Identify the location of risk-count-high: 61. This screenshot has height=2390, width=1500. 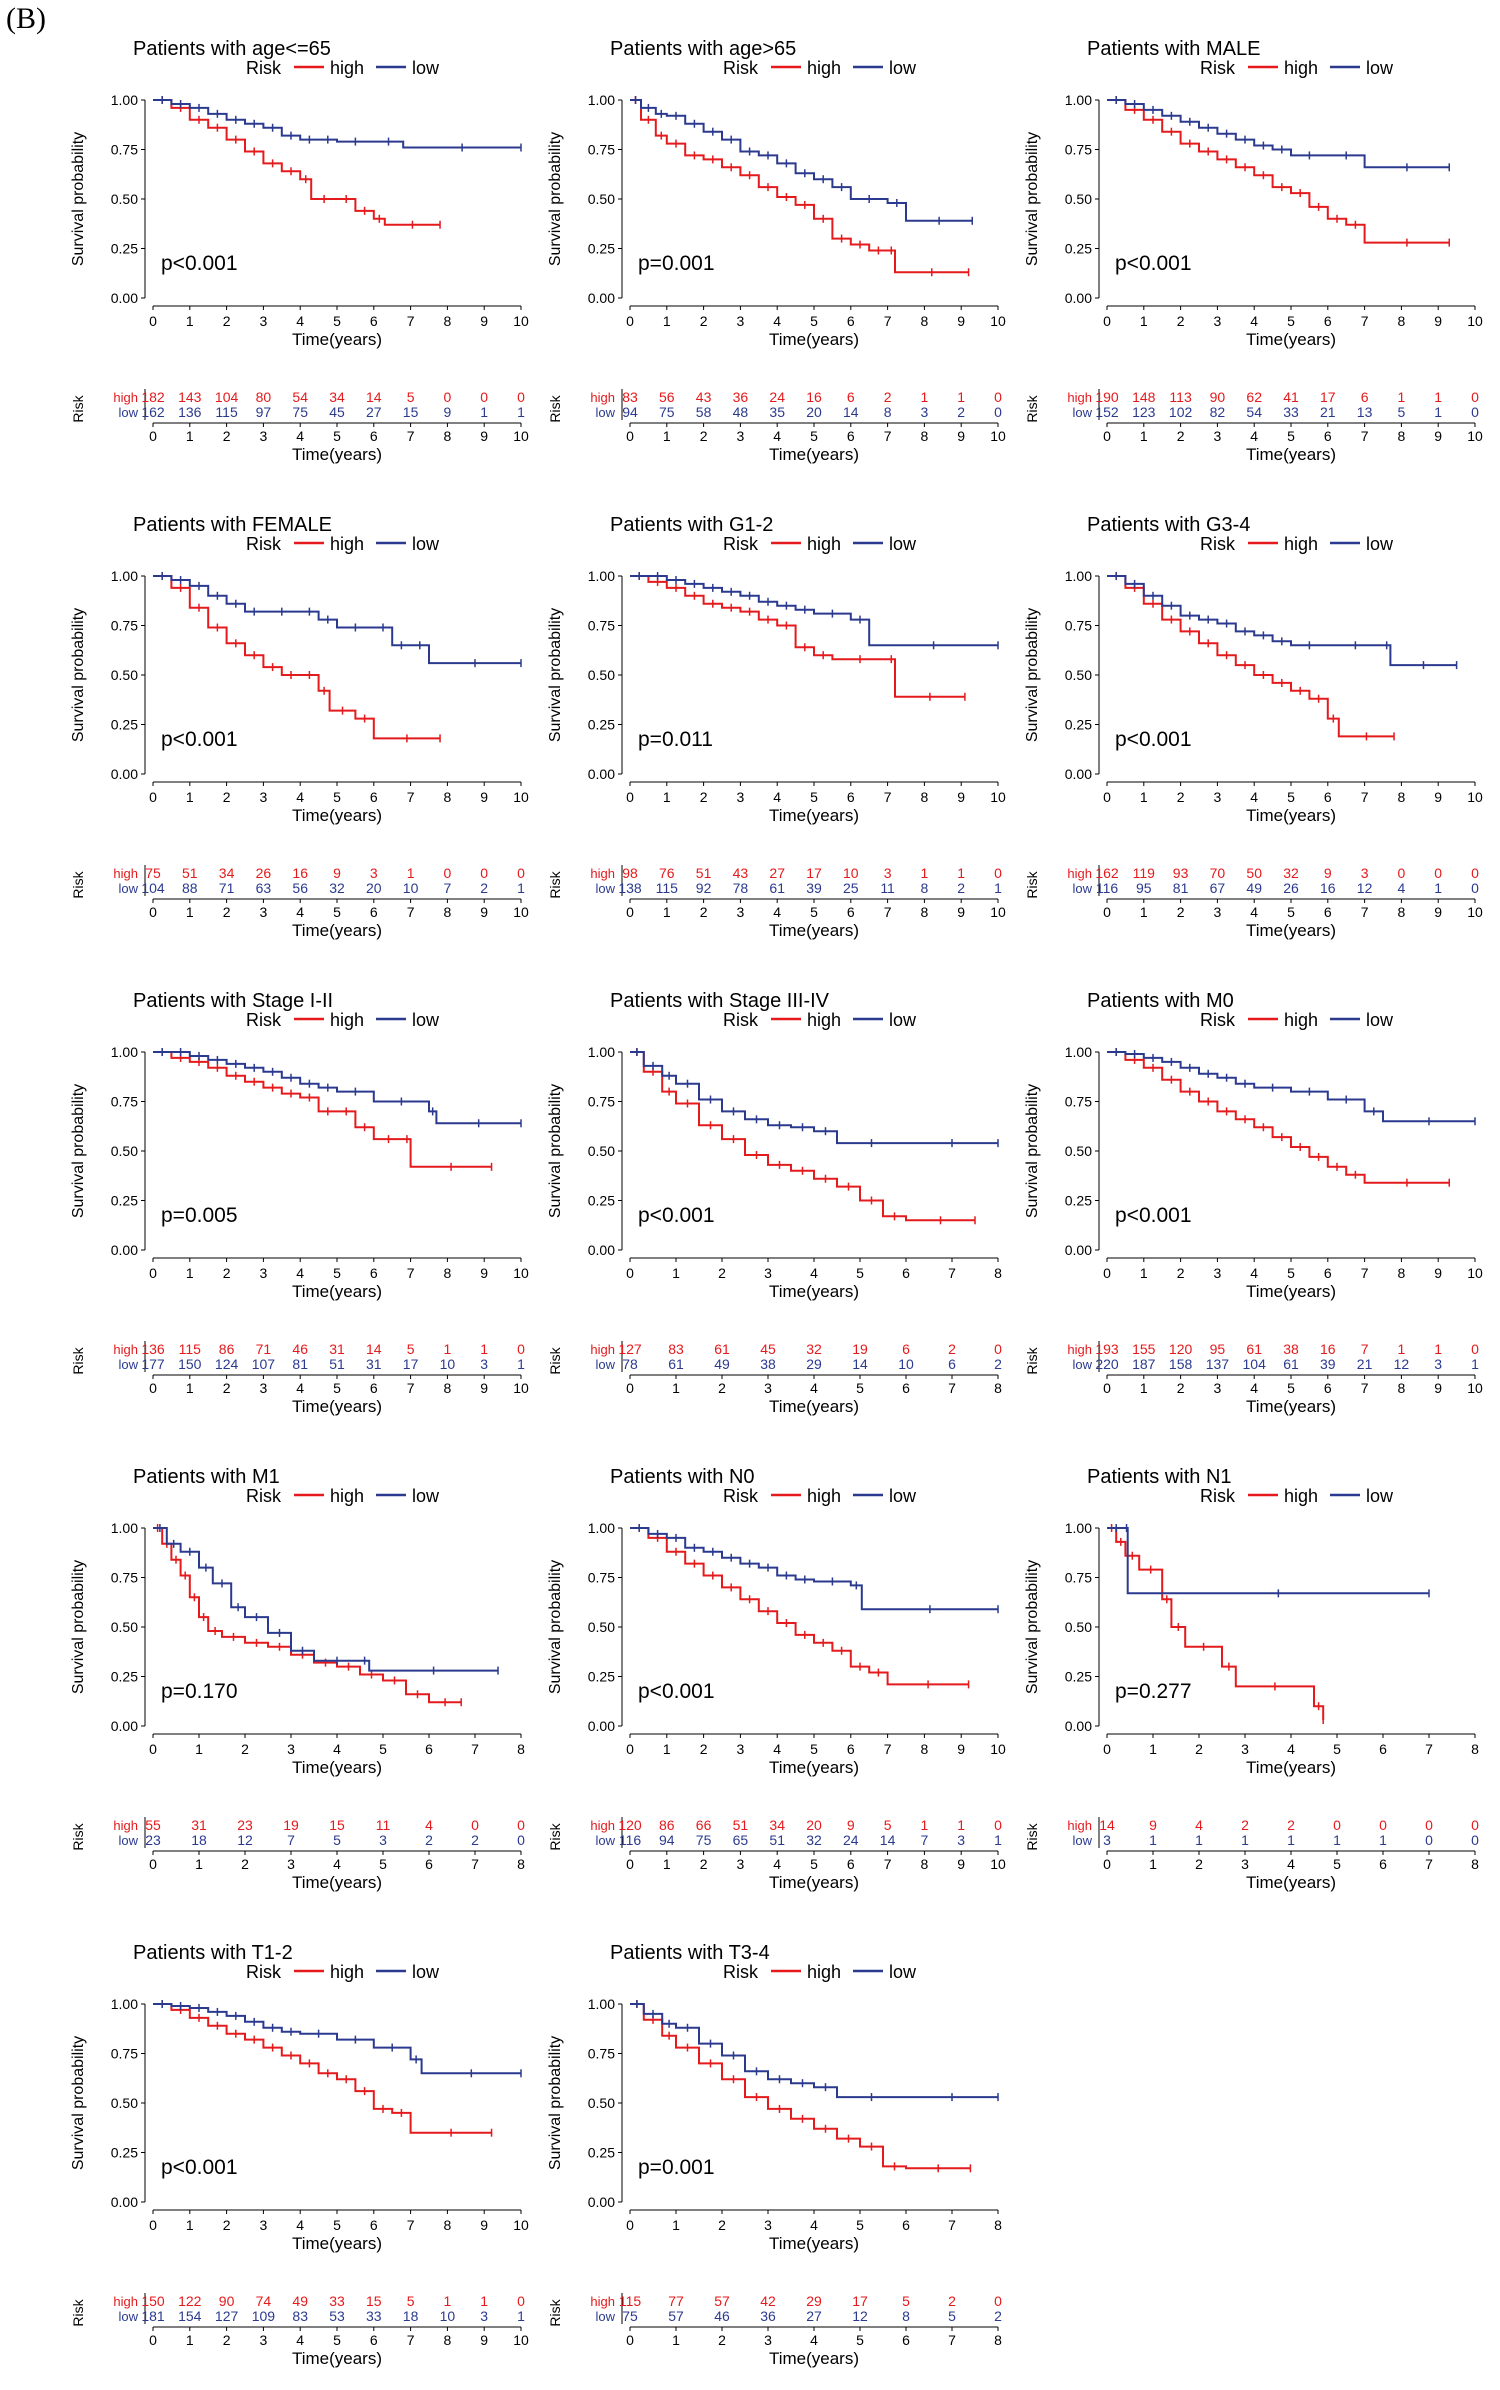
(722, 1349).